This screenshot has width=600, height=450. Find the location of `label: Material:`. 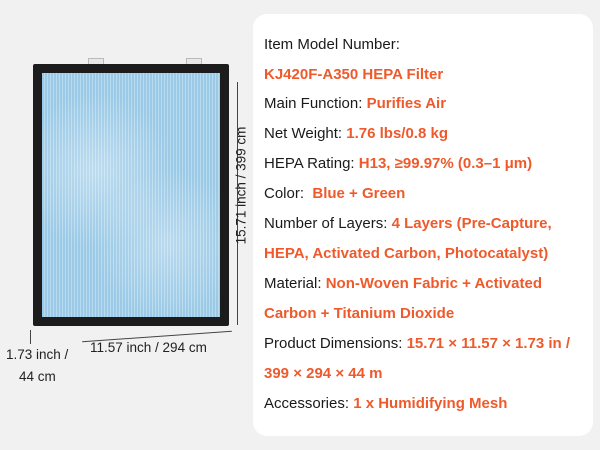

label: Material: is located at coordinates (293, 283).